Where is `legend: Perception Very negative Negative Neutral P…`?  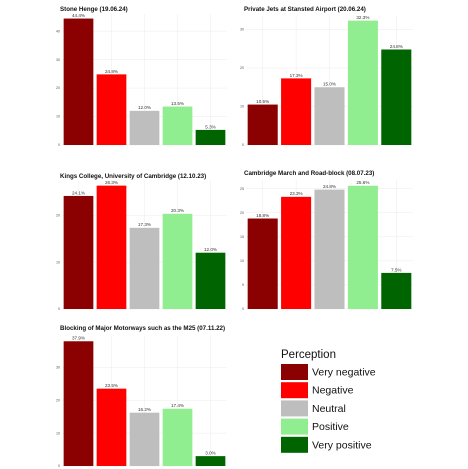 legend: Perception Very negative Negative Neutral P… is located at coordinates (328, 401).